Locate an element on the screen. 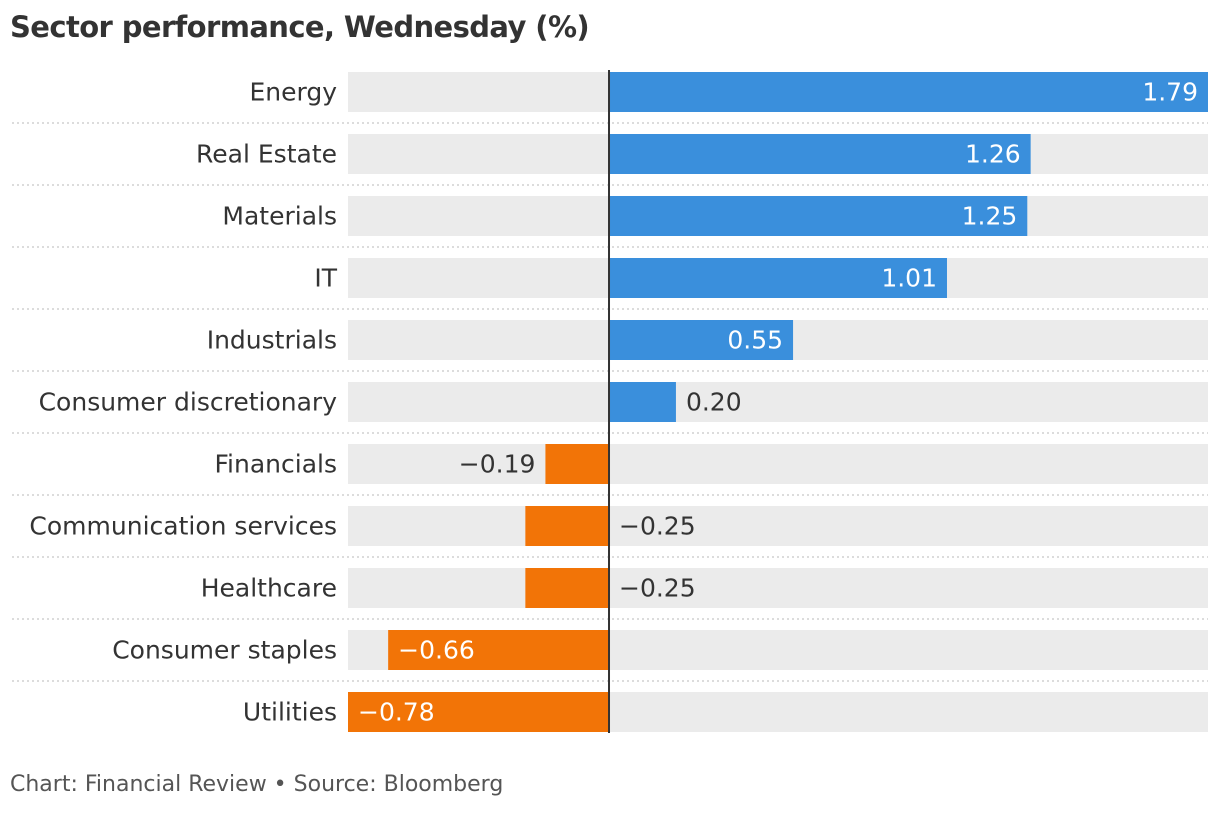 The width and height of the screenshot is (1220, 814). value-label: −0.66 is located at coordinates (436, 650).